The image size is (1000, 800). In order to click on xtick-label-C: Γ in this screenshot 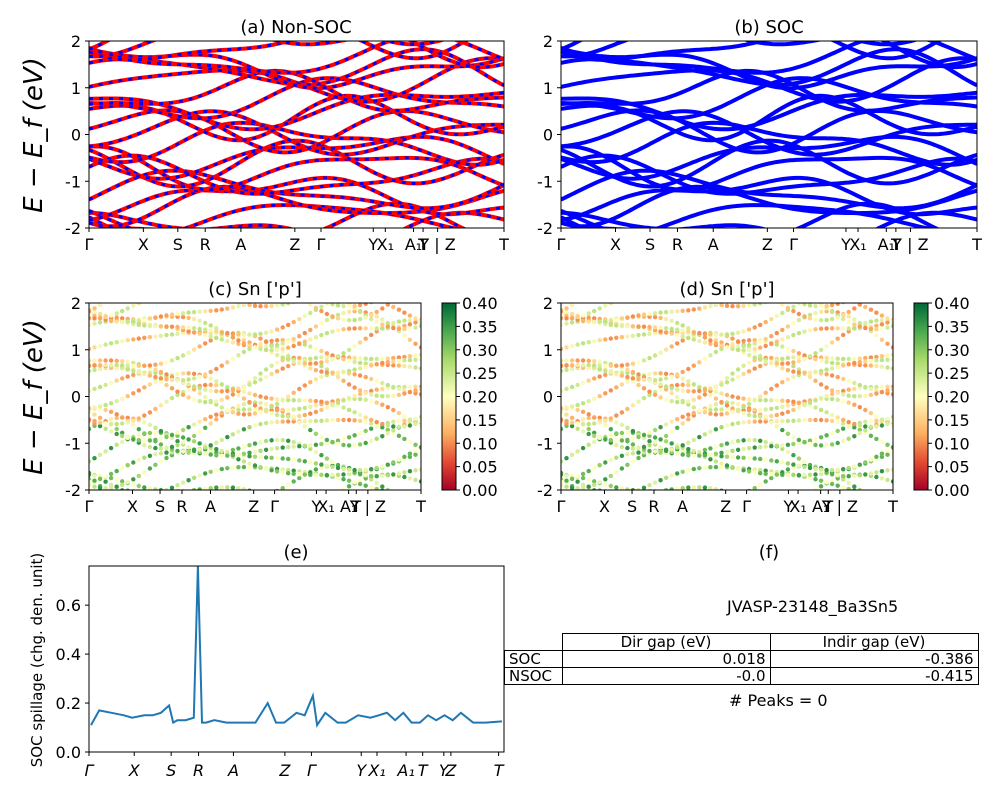, I will do `click(89, 506)`.